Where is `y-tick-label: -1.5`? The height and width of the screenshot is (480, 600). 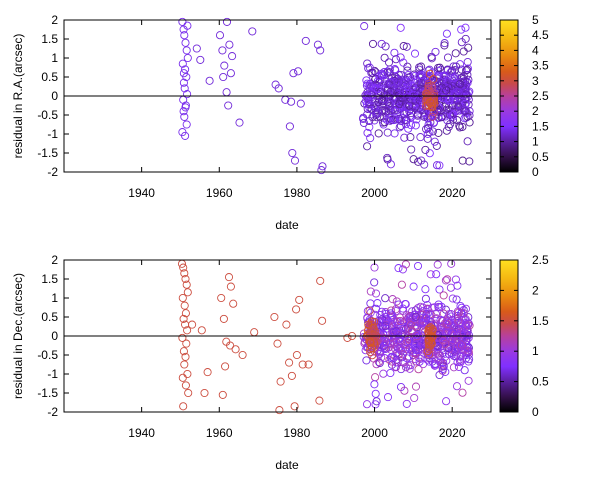
y-tick-label: -1.5 is located at coordinates (47, 153).